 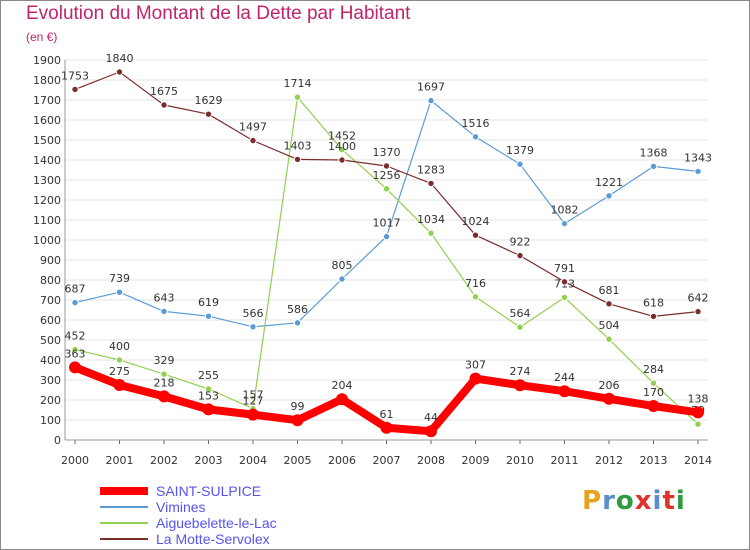 What do you see at coordinates (654, 152) in the screenshot?
I see `data-label: 1368` at bounding box center [654, 152].